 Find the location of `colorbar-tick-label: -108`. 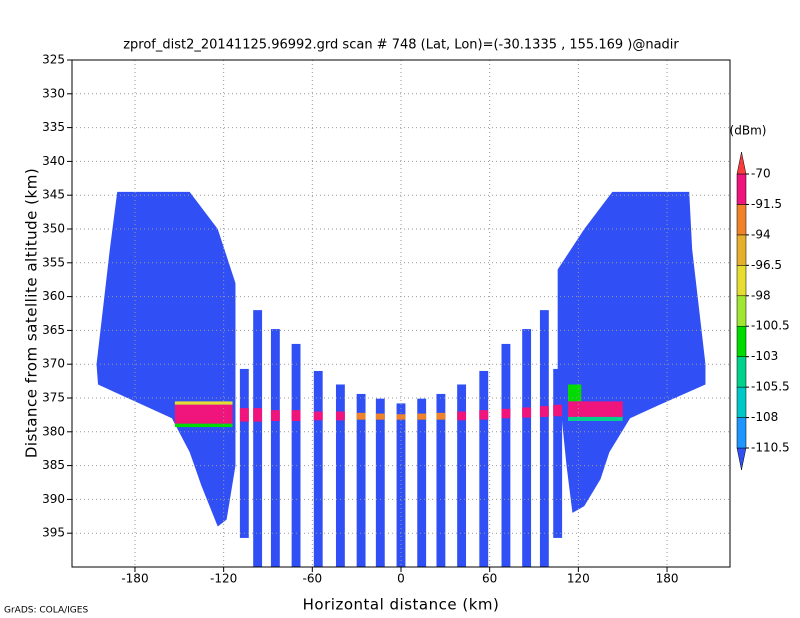

colorbar-tick-label: -108 is located at coordinates (764, 417).